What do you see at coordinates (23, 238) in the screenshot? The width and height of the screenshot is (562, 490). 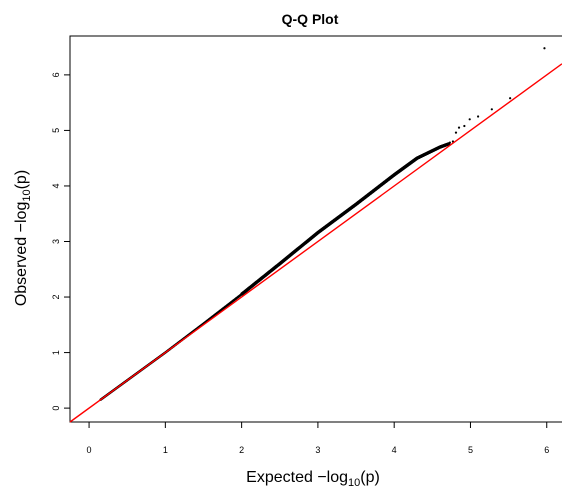 I see `y-axis-label: Observed −log10(p)` at bounding box center [23, 238].